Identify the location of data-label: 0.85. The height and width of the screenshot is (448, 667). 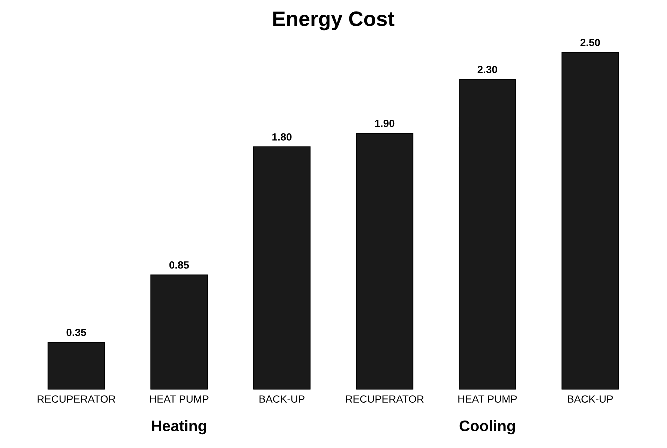
(180, 265).